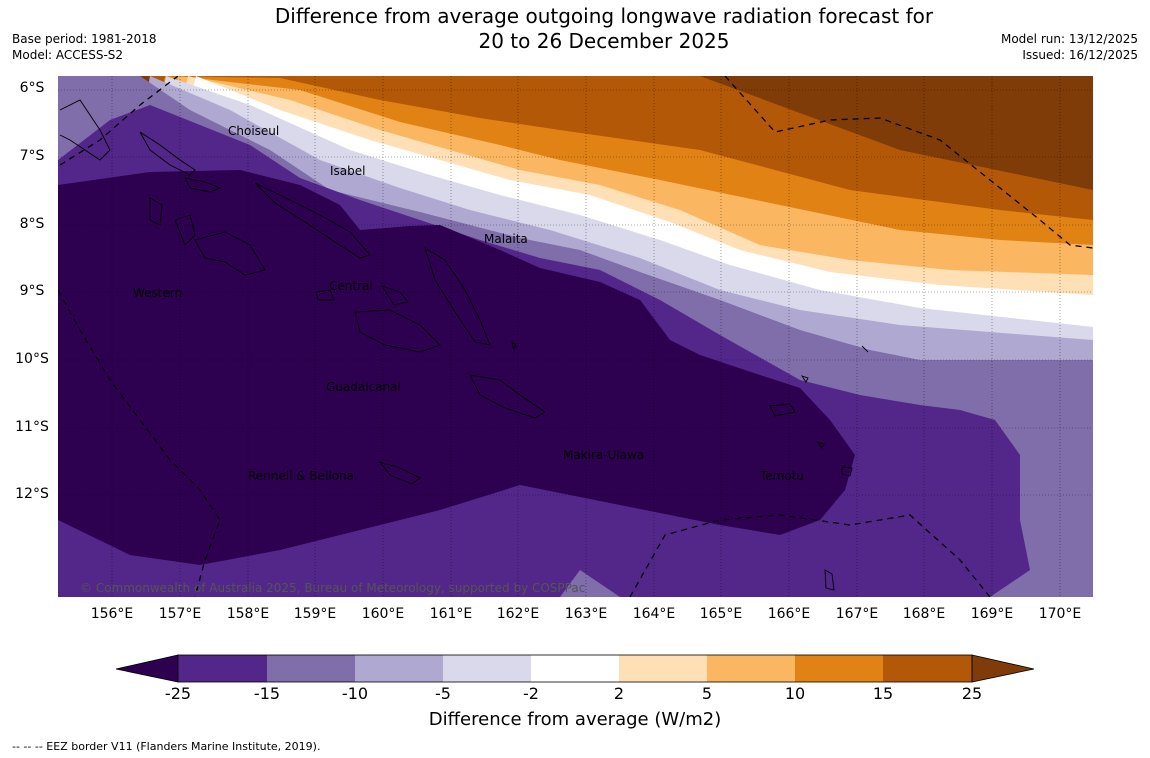 This screenshot has height=758, width=1150. What do you see at coordinates (619, 693) in the screenshot?
I see `colorbar-tick-label: 2` at bounding box center [619, 693].